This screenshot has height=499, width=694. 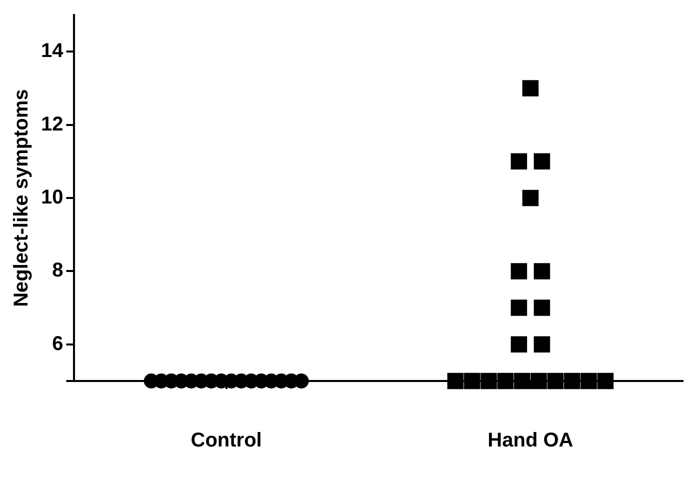 What do you see at coordinates (531, 441) in the screenshot?
I see `x-tick-label: Hand OA` at bounding box center [531, 441].